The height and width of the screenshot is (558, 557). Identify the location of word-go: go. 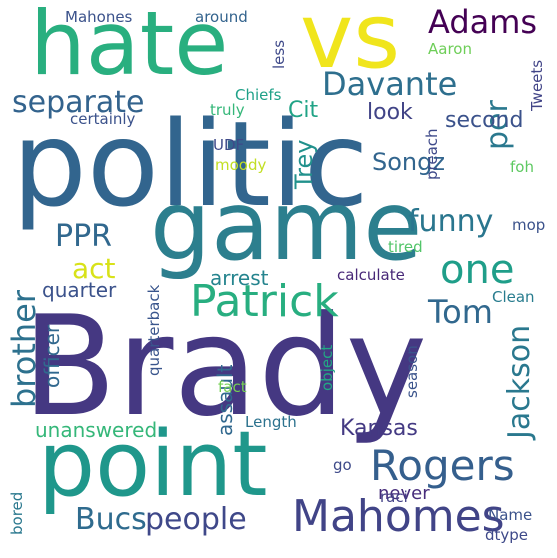
(342, 465).